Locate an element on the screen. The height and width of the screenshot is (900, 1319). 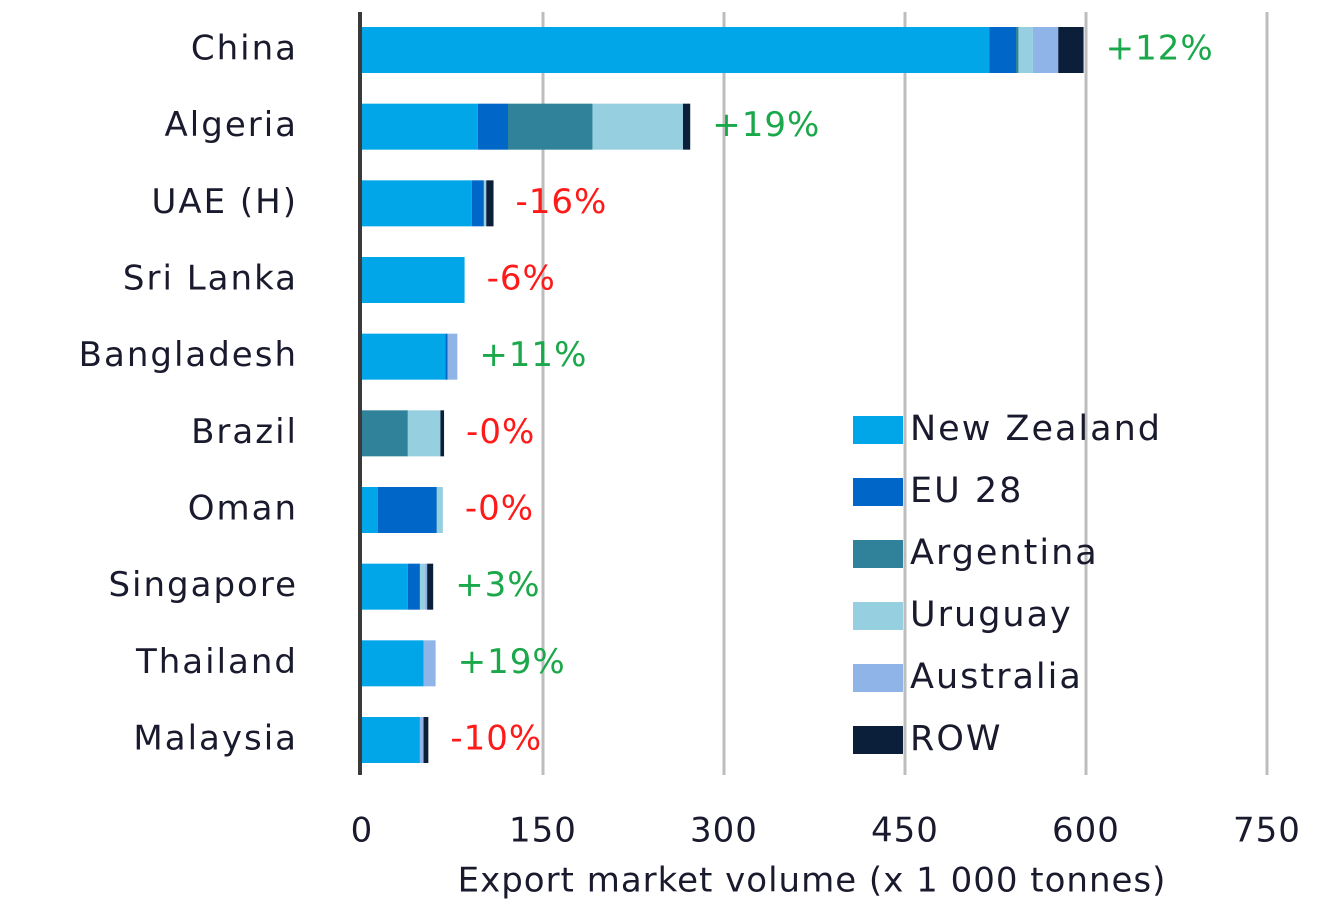
x-tick-label: 450 is located at coordinates (905, 831).